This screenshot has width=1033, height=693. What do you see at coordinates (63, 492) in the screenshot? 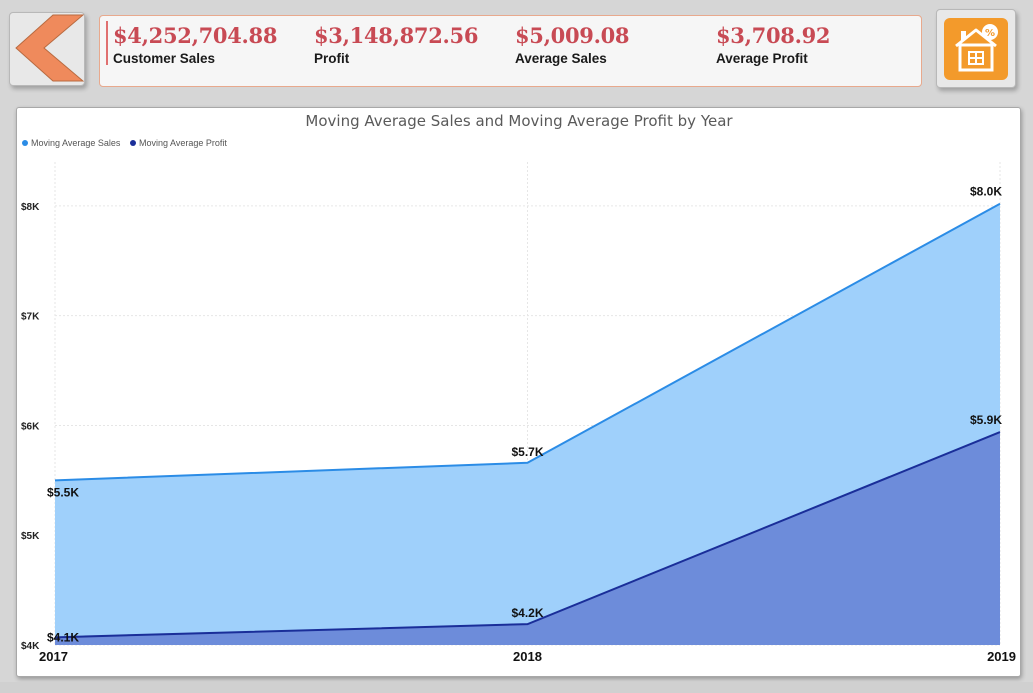
I see `data-label: $5.5K` at bounding box center [63, 492].